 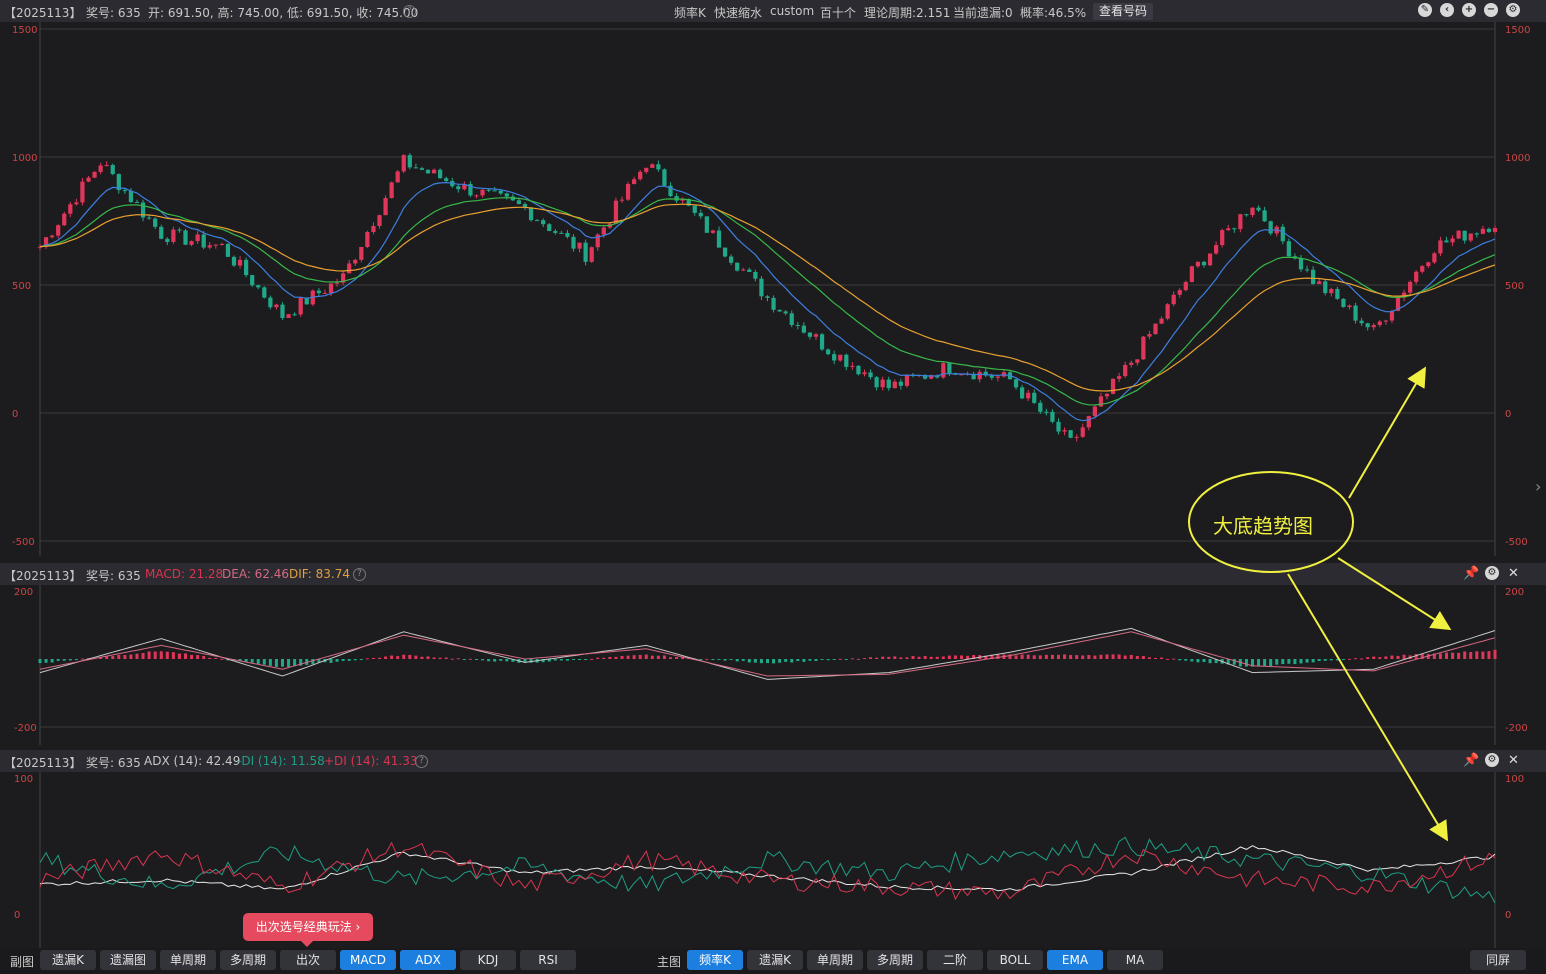 What do you see at coordinates (895, 960) in the screenshot?
I see `main-chart-tab: 多周期` at bounding box center [895, 960].